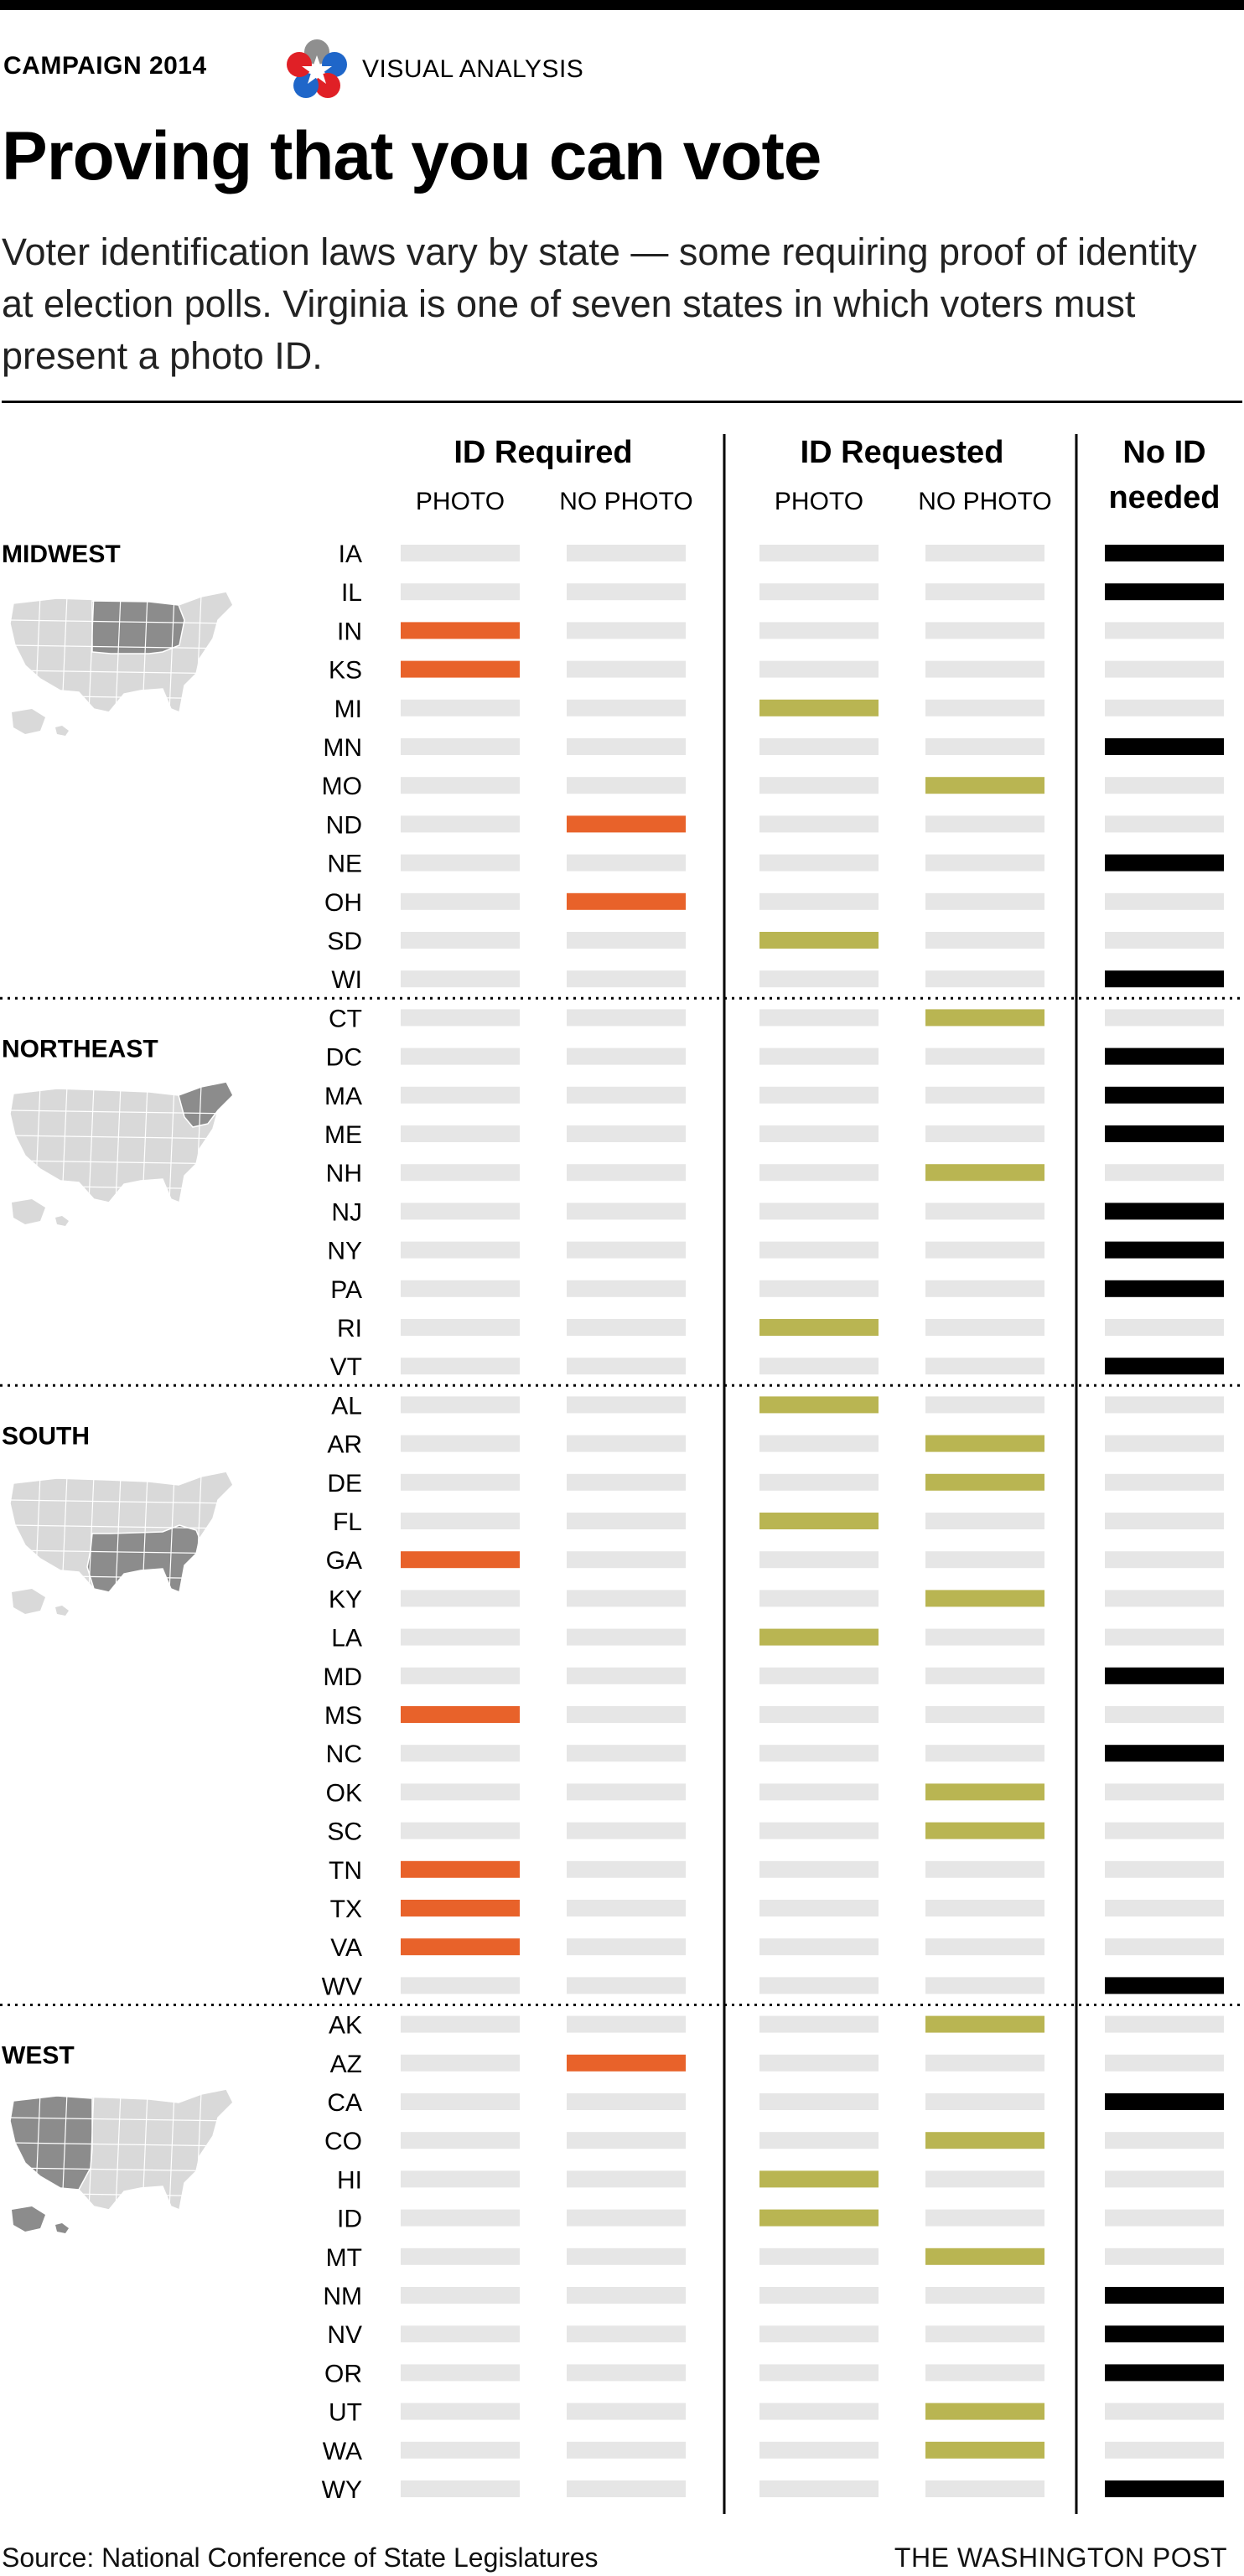  I want to click on state-label: OH, so click(343, 903).